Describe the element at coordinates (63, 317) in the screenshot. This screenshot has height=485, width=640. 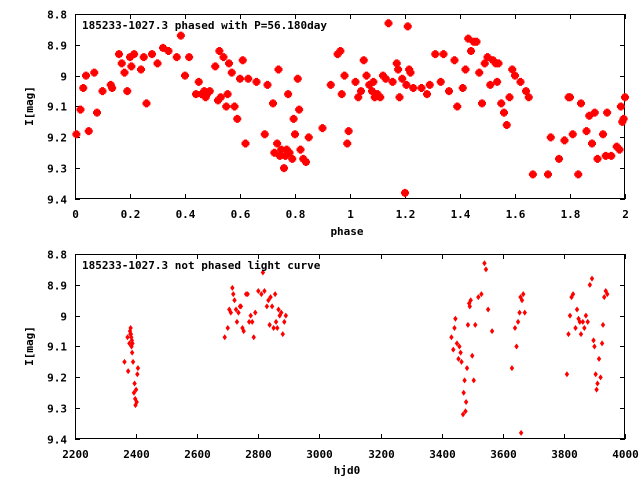
I see `y-tick-label: 9` at that location.